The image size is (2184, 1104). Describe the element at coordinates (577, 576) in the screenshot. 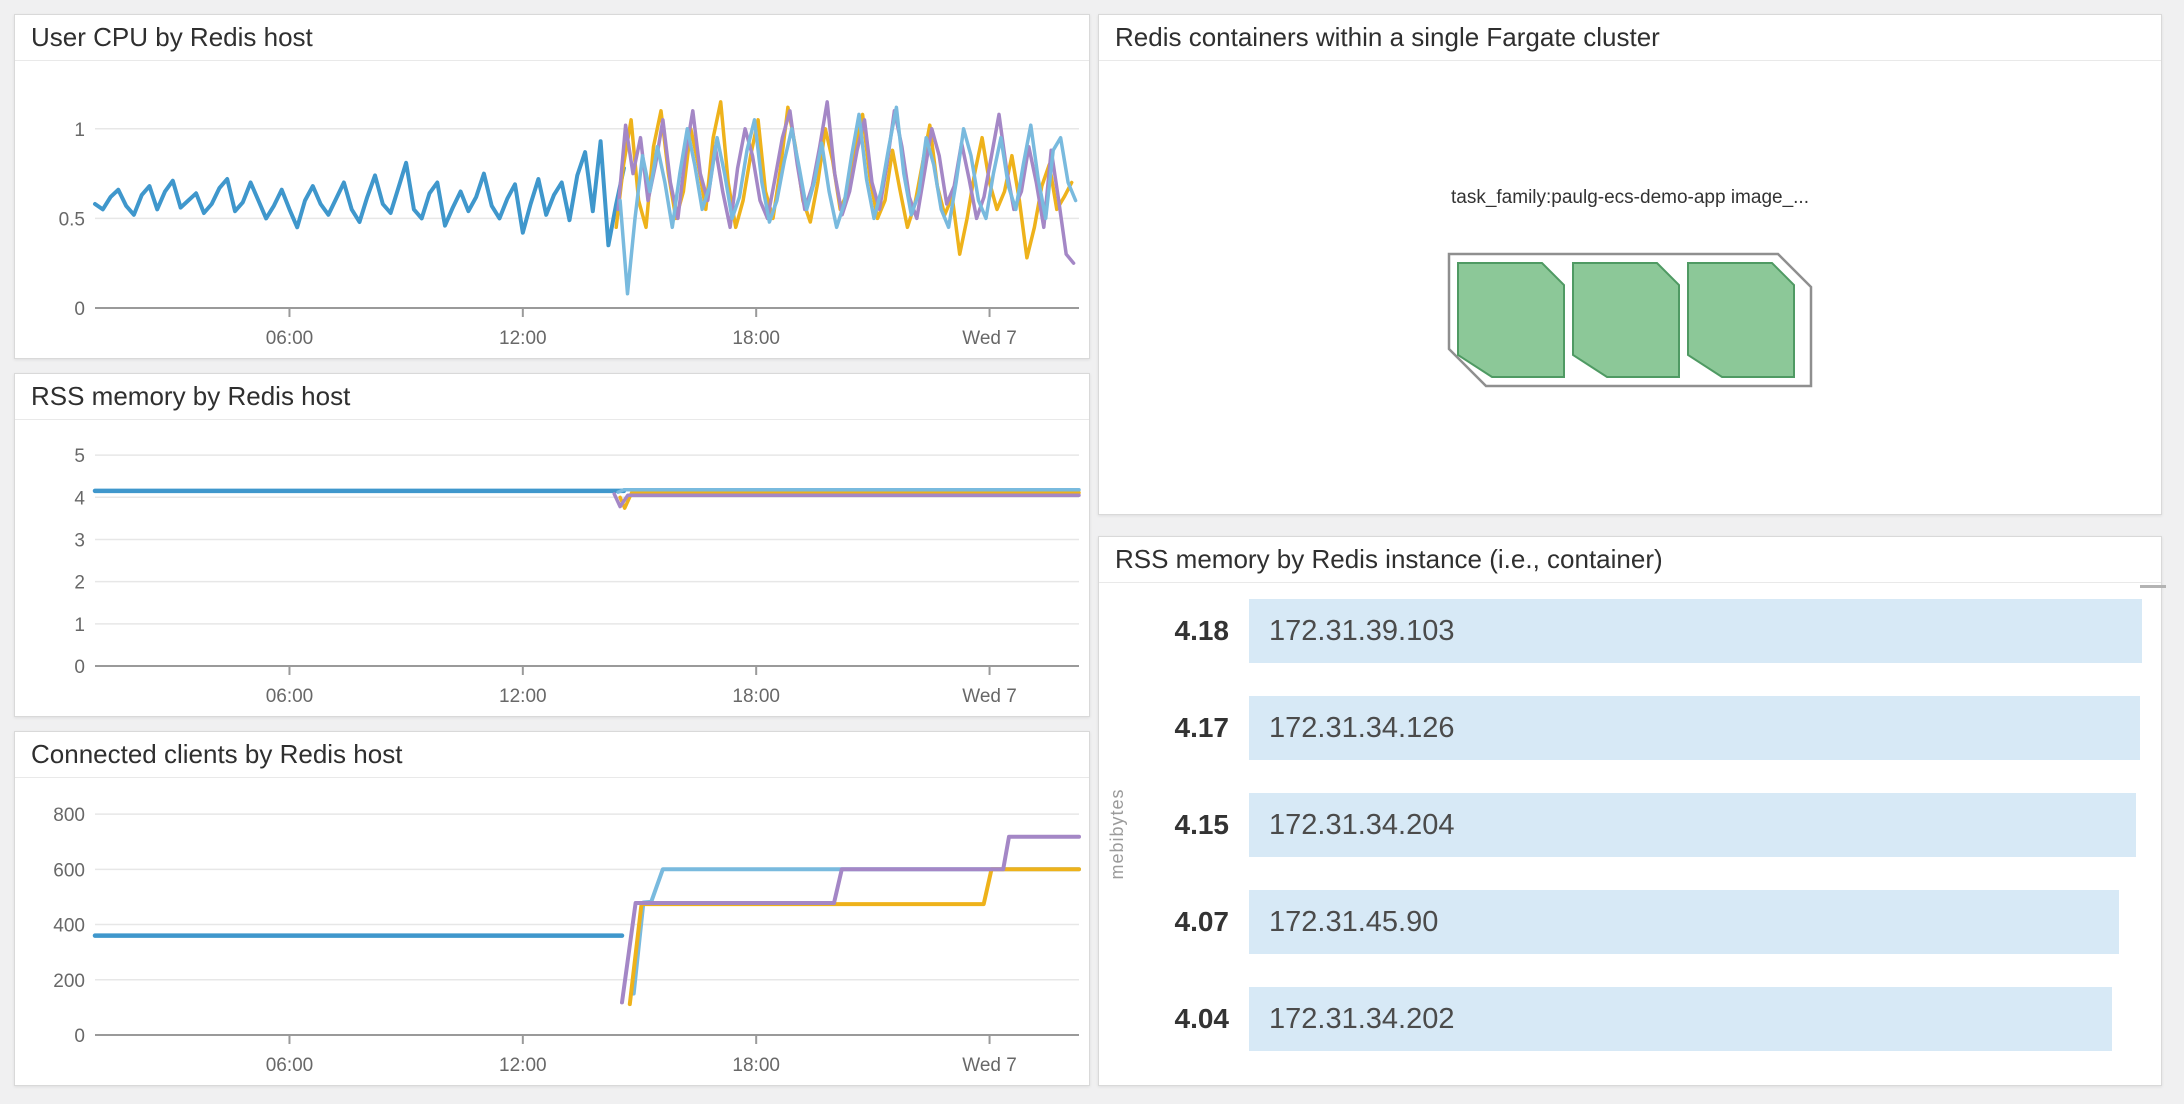

I see `rss_host-svg: 0 1 2 3 4 5 06:00 12:00 18:00 Wed 7` at that location.